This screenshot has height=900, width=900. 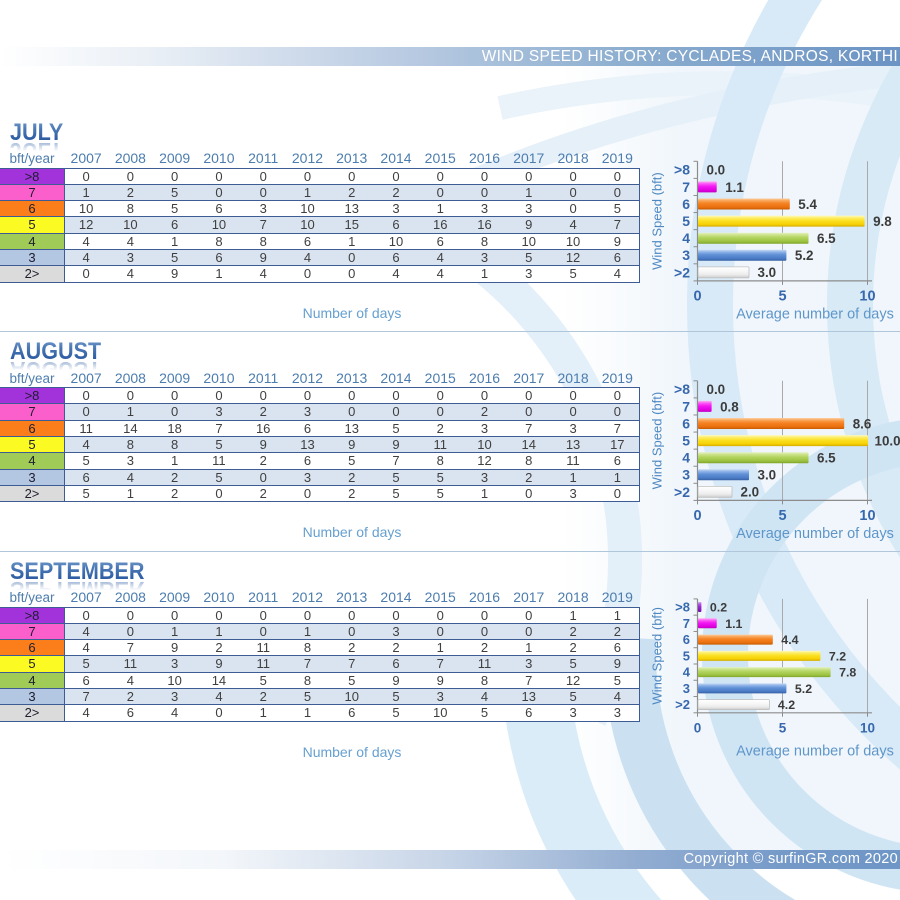 I want to click on svg-text: 8.6, so click(x=862, y=423).